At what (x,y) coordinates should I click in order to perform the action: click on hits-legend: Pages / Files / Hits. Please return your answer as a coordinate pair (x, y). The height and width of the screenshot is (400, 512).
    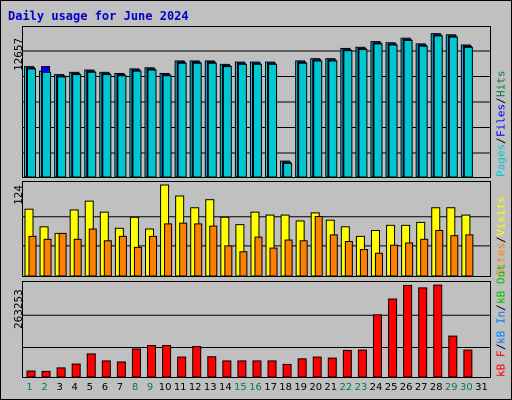
    Looking at the image, I should click on (501, 124).